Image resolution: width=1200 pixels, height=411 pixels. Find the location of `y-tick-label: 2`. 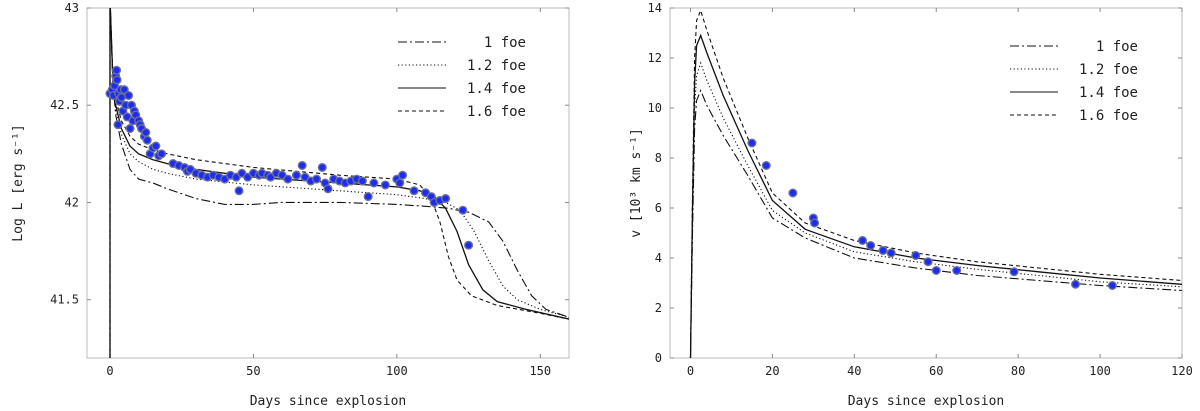

y-tick-label: 2 is located at coordinates (658, 308).